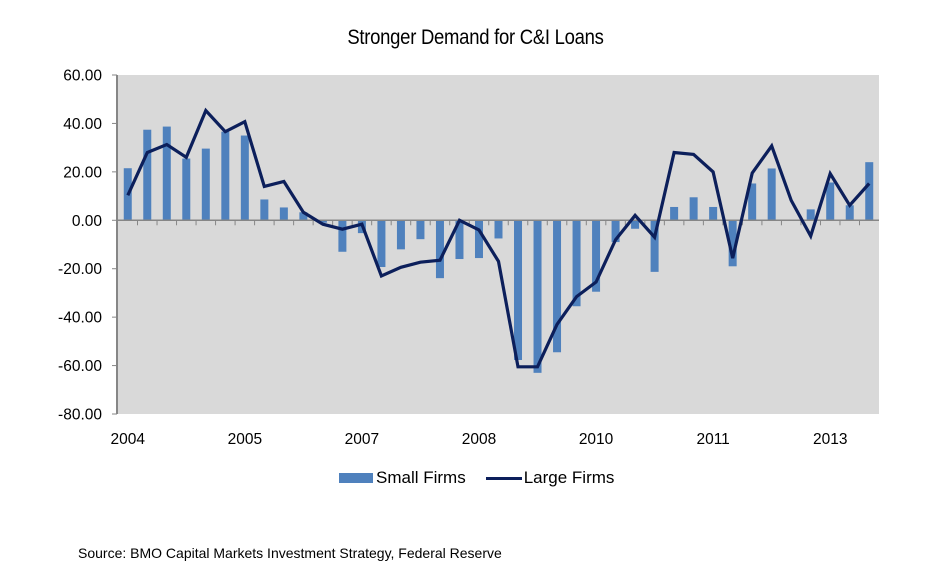 This screenshot has height=579, width=951. I want to click on y-tick-label: 0.00, so click(87, 221).